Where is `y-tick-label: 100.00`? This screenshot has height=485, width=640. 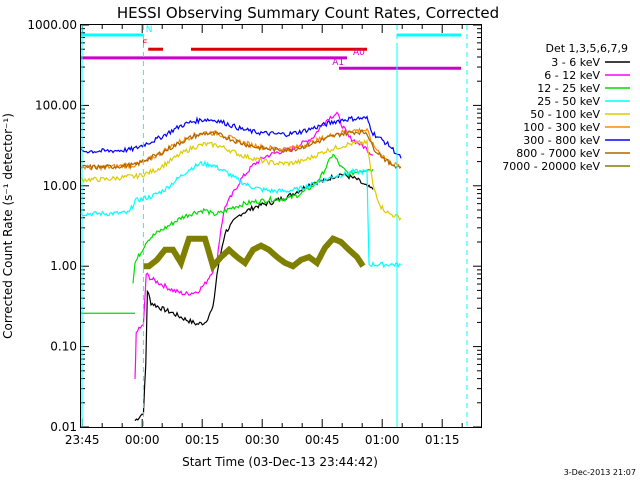
y-tick-label: 100.00 is located at coordinates (56, 105).